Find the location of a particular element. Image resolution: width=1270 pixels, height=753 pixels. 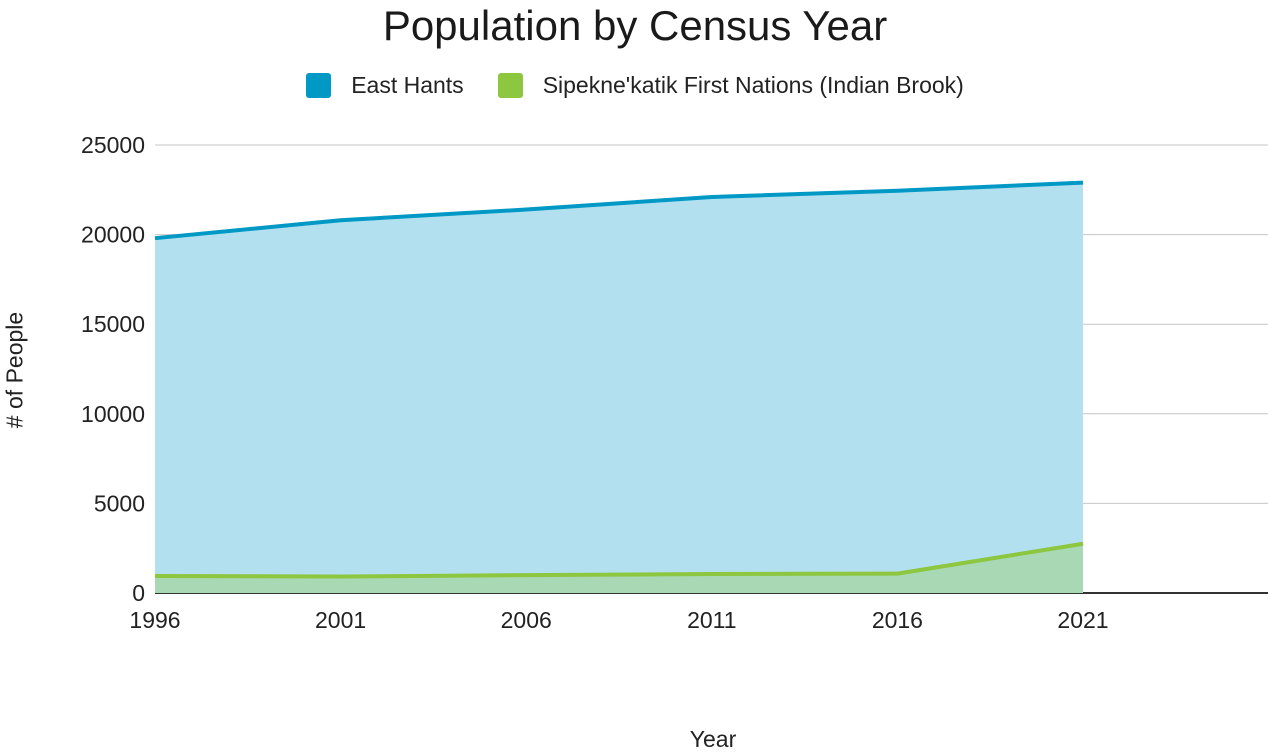

x-ticks: 1996 2001 2006 2011 2016 2021 is located at coordinates (618, 620).